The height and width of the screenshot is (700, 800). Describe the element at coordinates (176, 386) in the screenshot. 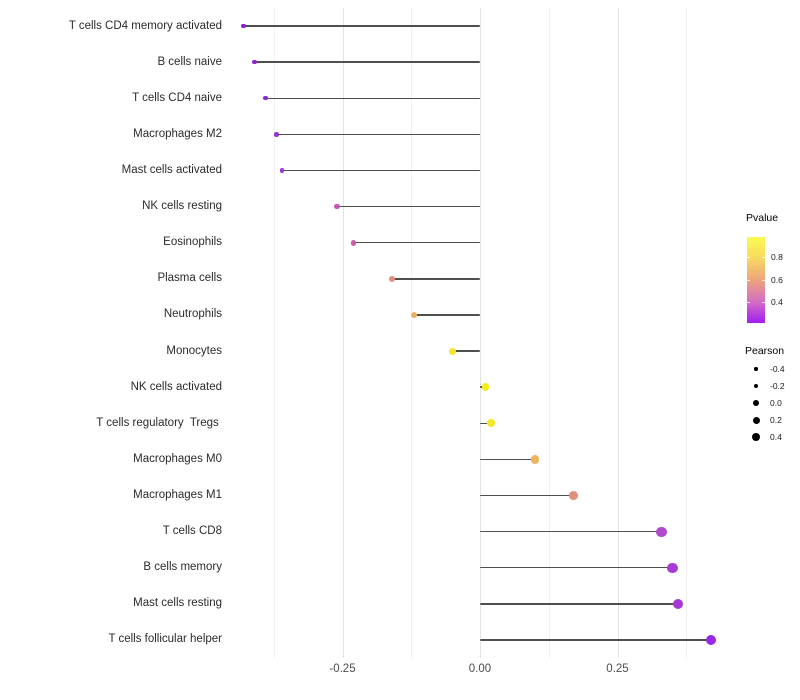

I see `category-label: NK cells activated` at that location.